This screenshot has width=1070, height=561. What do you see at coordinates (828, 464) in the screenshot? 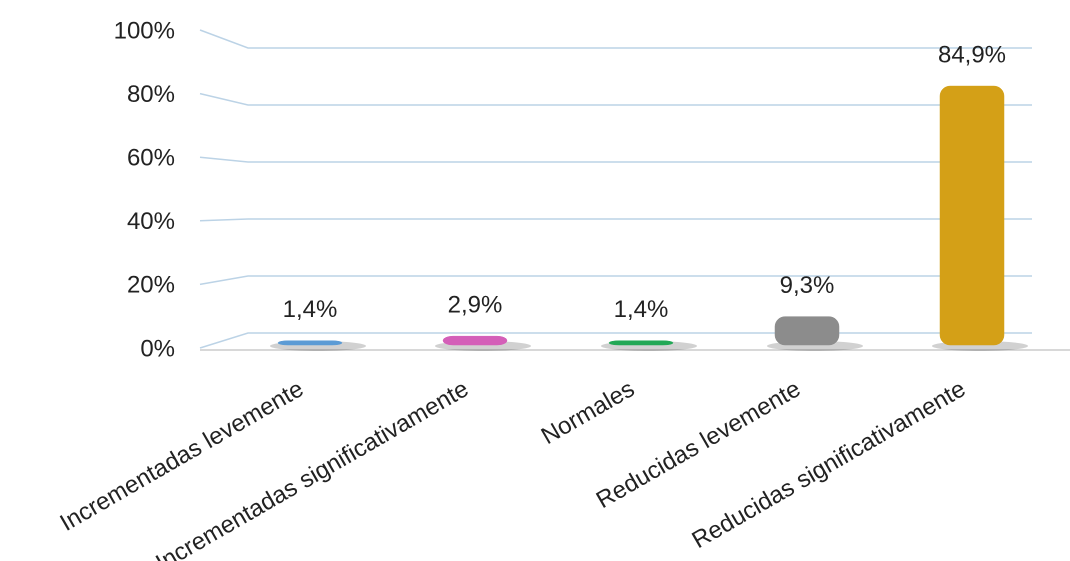
I see `x-tick-label: Reducidas significativamente` at bounding box center [828, 464].